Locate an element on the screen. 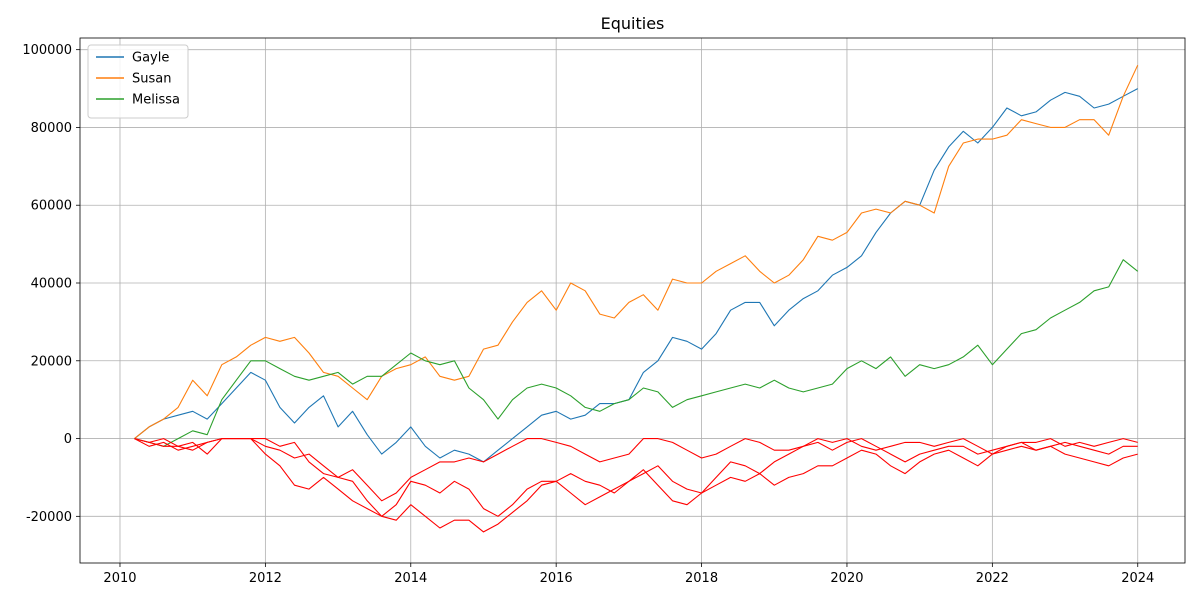  y-tick-label: 100000 is located at coordinates (47, 50).